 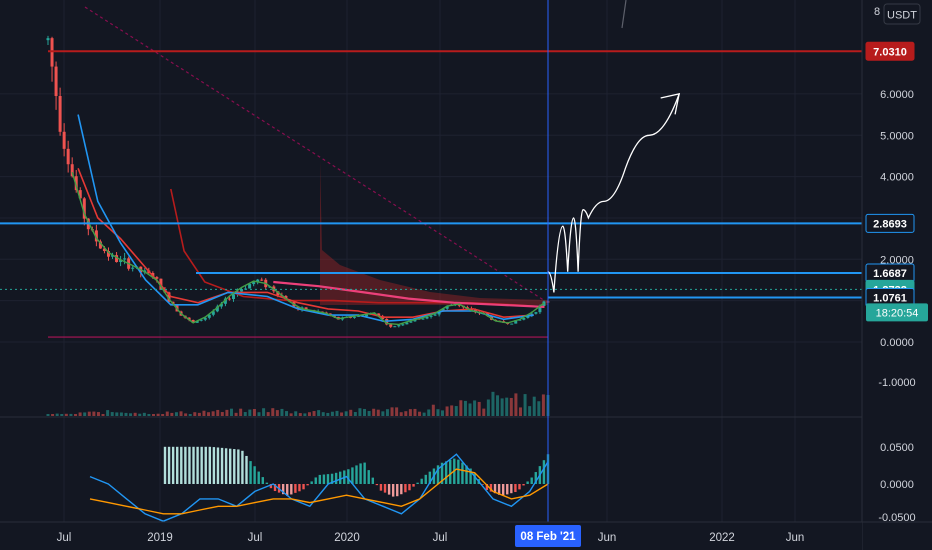 What do you see at coordinates (670, 104) in the screenshot?
I see `projection-arrowhead` at bounding box center [670, 104].